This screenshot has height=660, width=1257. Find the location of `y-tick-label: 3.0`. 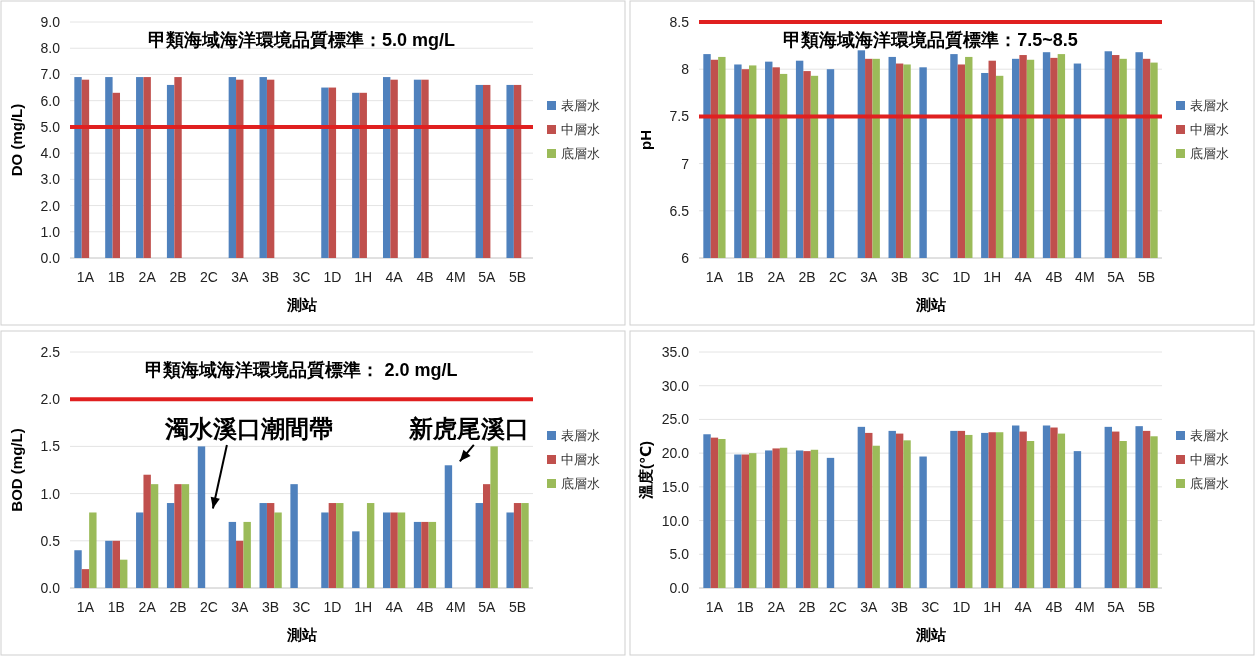

y-tick-label: 3.0 is located at coordinates (50, 179).